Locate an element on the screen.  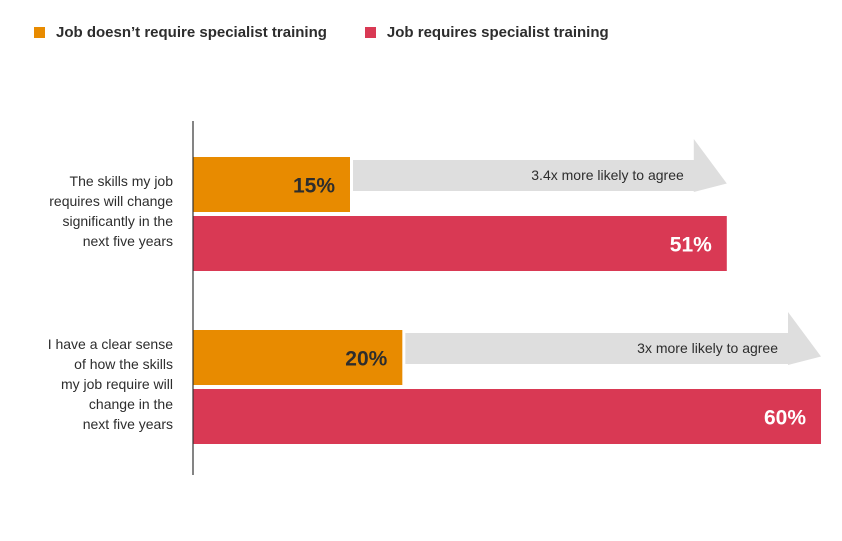
comparison-annotation: 3x more likely to agree is located at coordinates (707, 348).